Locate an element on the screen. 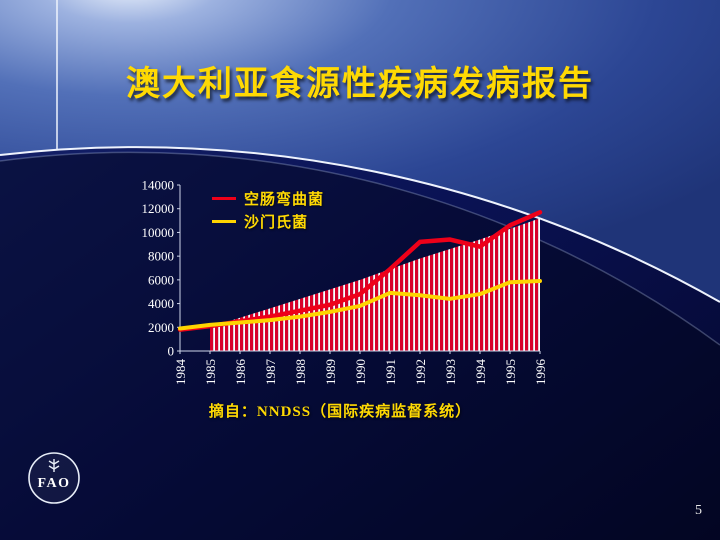 This screenshot has height=540, width=720. chart-source-caption: 摘自：NNDSS（国际疾病监督系统） is located at coordinates (340, 412).